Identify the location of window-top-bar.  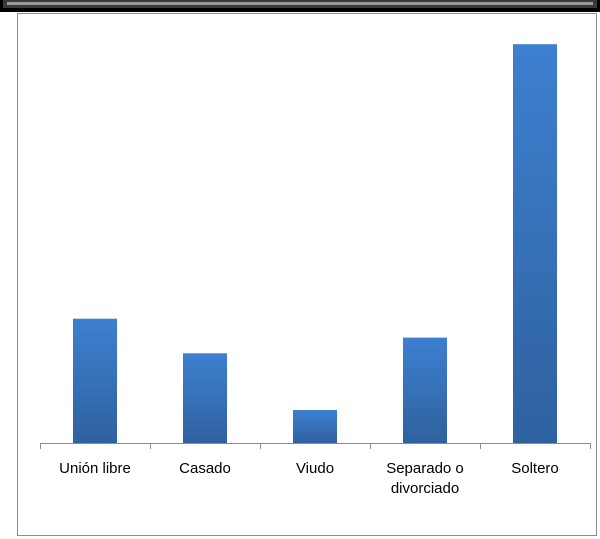
(300, 6).